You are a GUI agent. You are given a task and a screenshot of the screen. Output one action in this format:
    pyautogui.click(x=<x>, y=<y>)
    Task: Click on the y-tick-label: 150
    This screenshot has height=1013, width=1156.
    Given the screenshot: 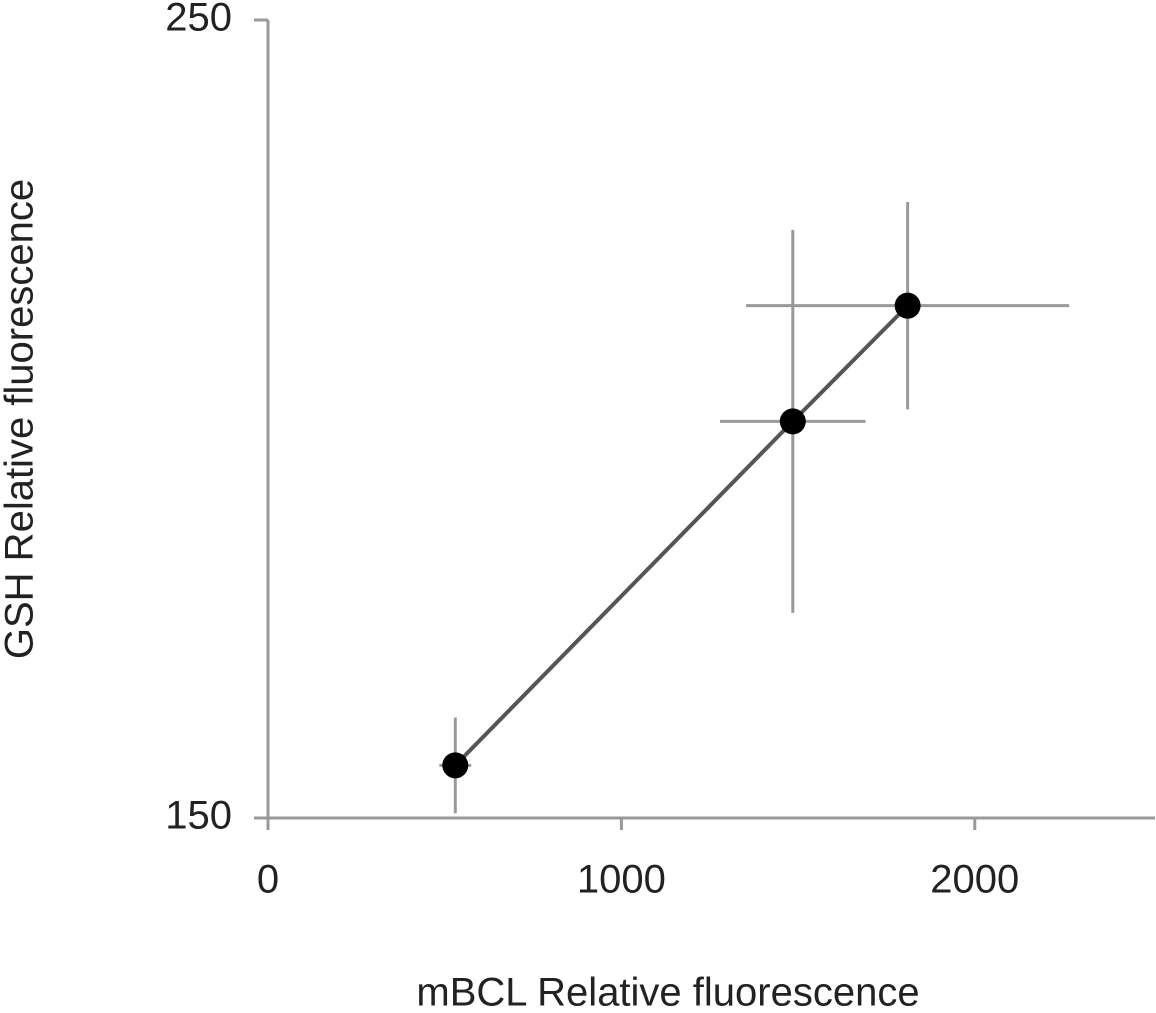 What is the action you would take?
    pyautogui.click(x=198, y=816)
    